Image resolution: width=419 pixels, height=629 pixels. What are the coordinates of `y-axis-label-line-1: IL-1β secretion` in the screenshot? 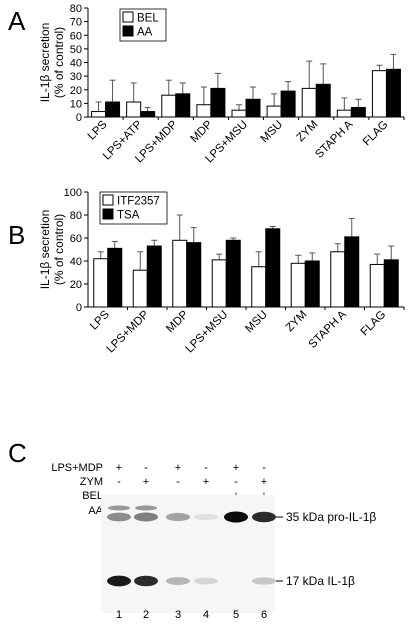 It's located at (45, 63).